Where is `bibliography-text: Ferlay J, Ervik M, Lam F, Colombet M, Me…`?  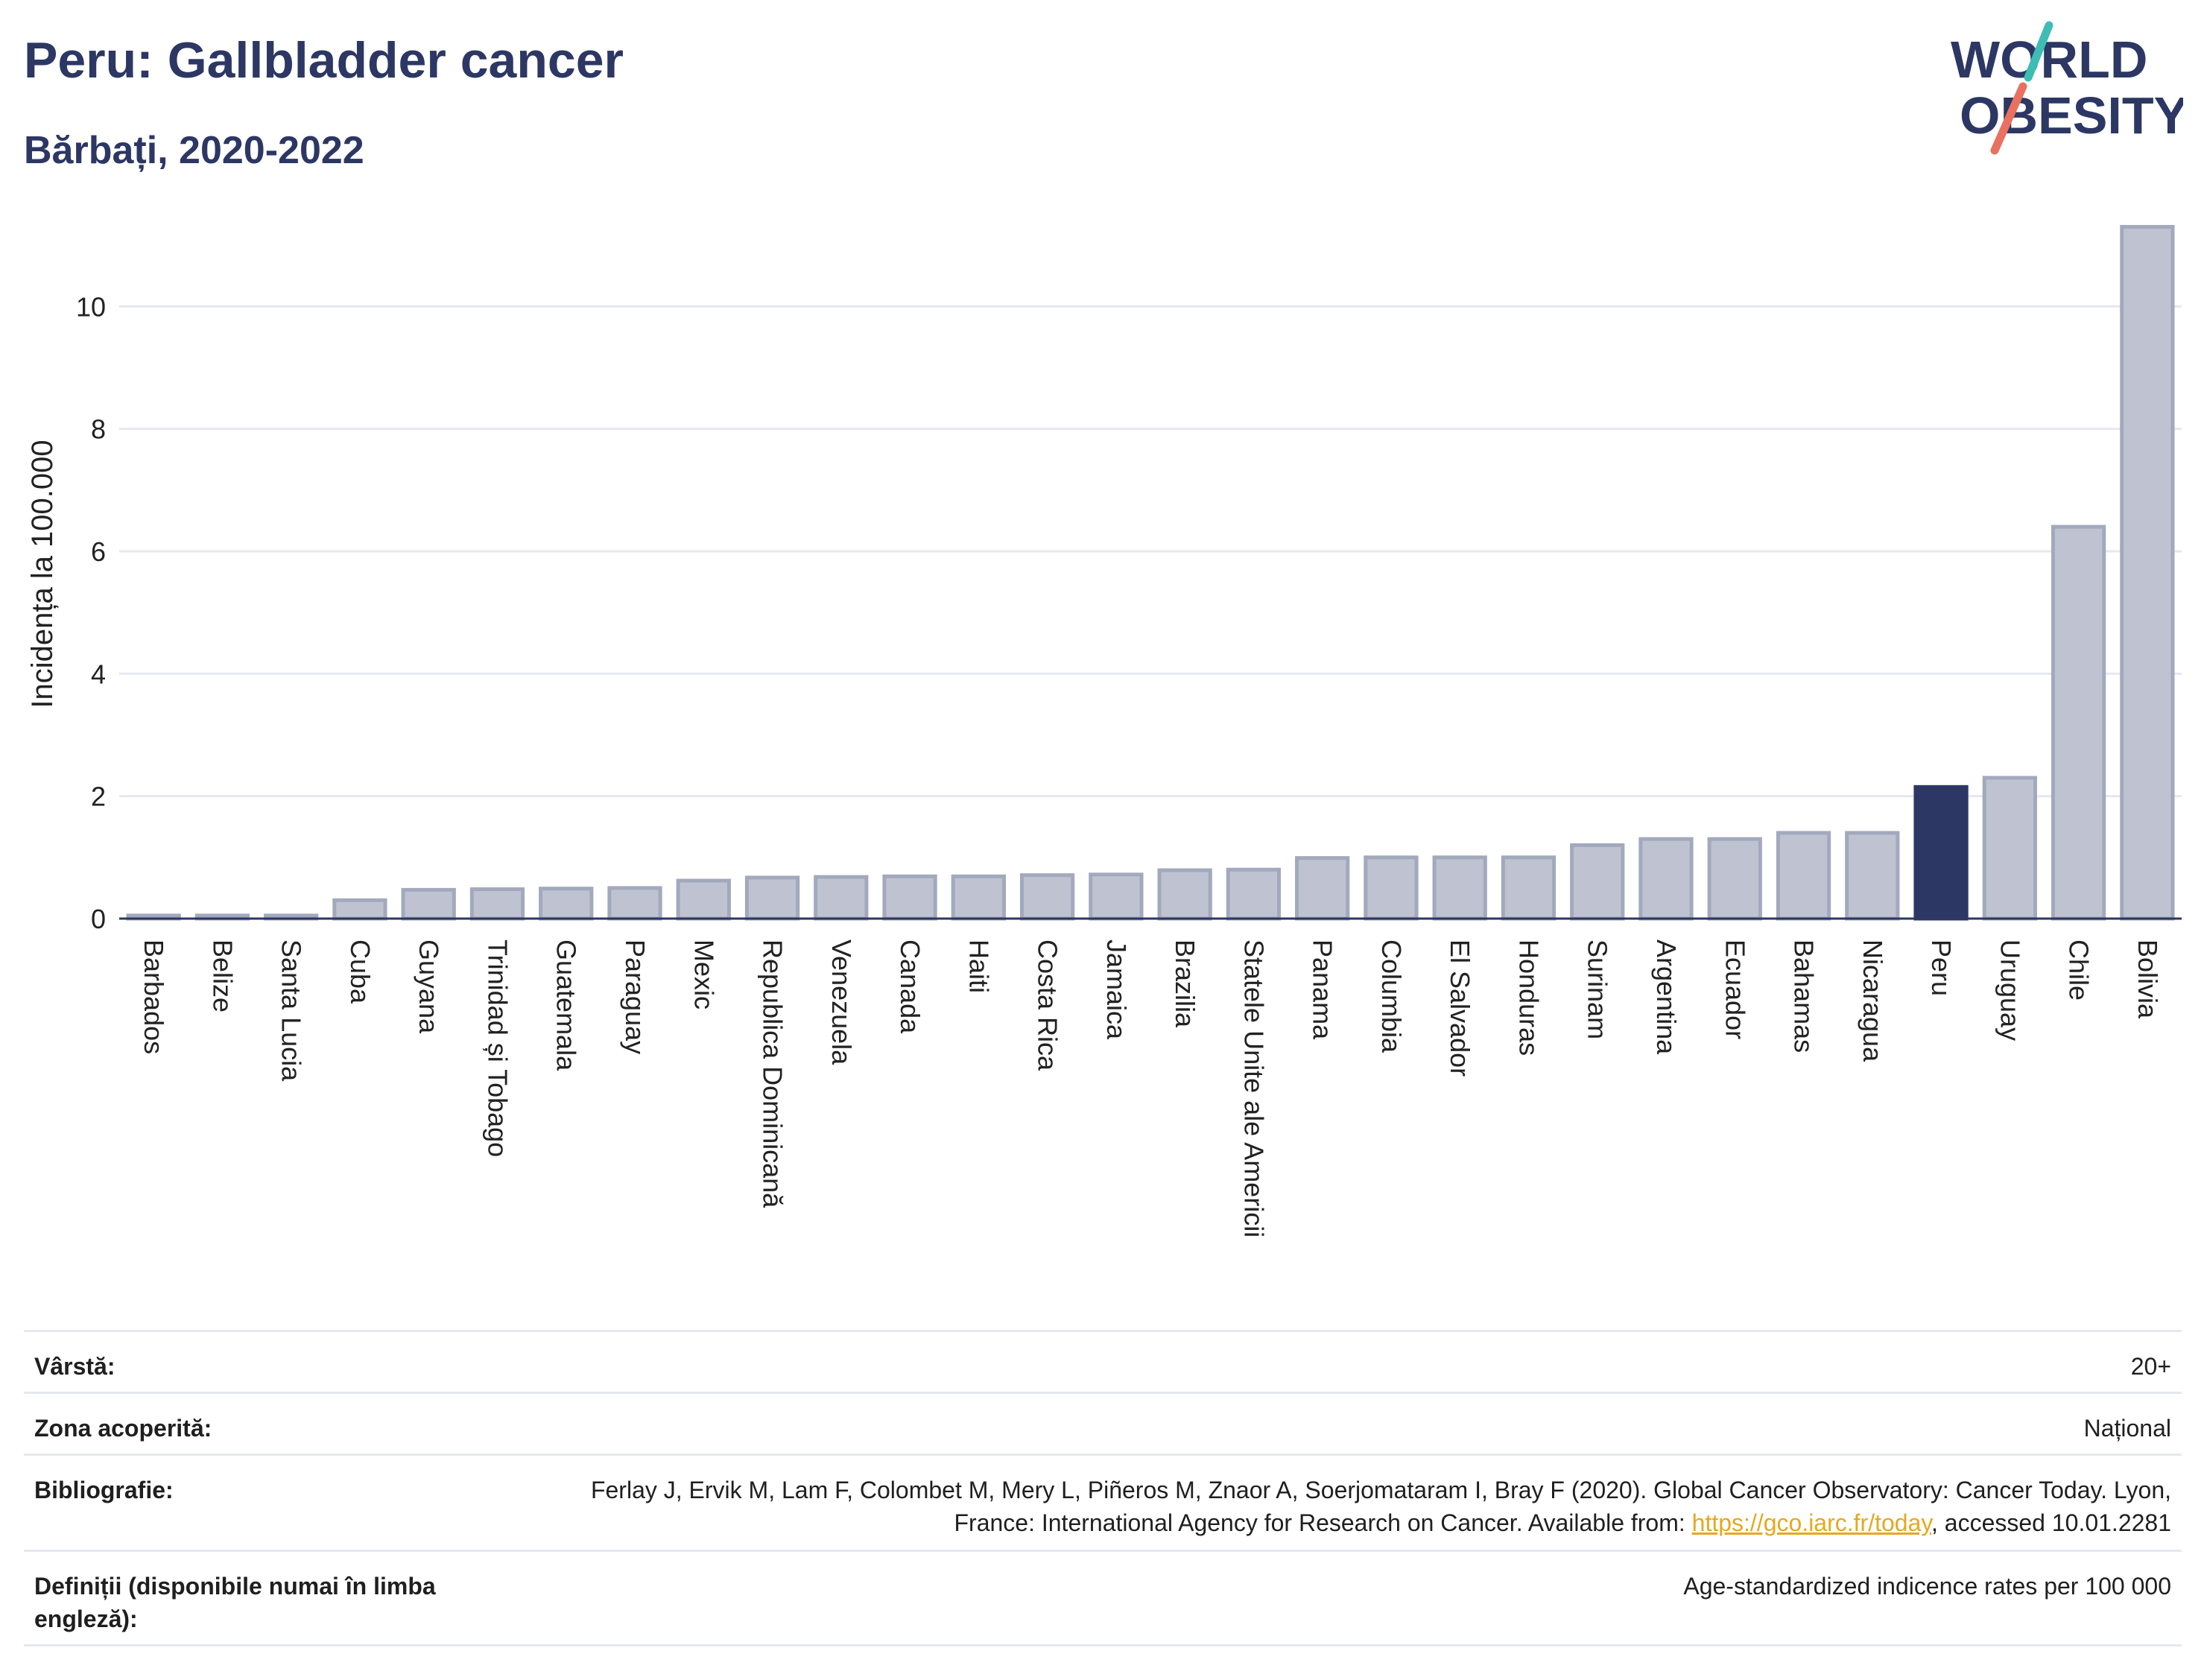
bibliography-text: Ferlay J, Ervik M, Lam F, Colombet M, Me… is located at coordinates (1380, 1506).